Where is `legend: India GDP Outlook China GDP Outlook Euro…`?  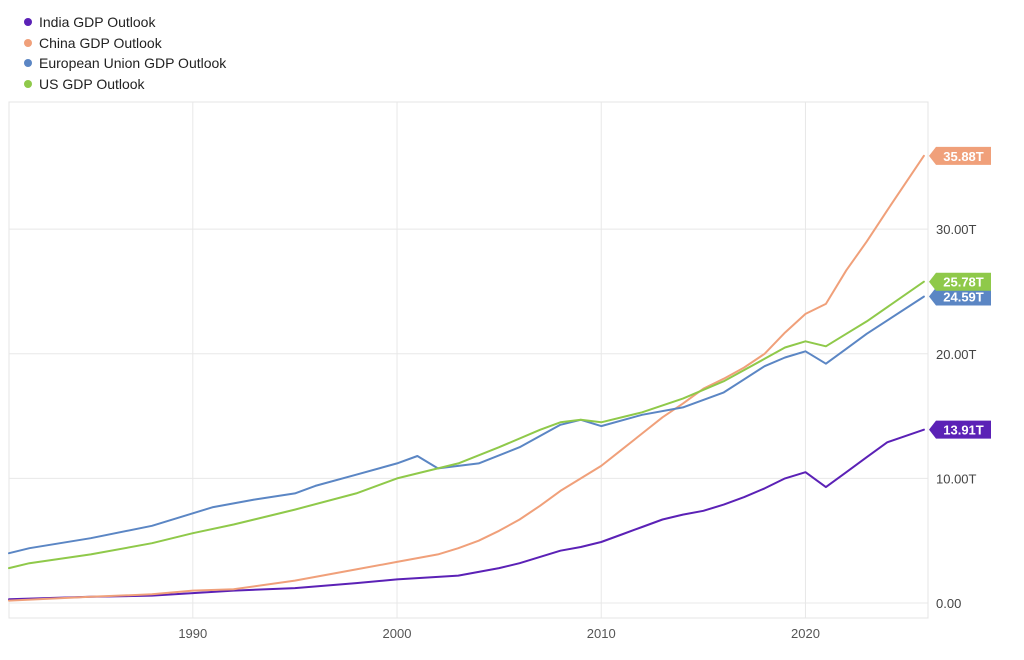 legend: India GDP Outlook China GDP Outlook Euro… is located at coordinates (125, 53).